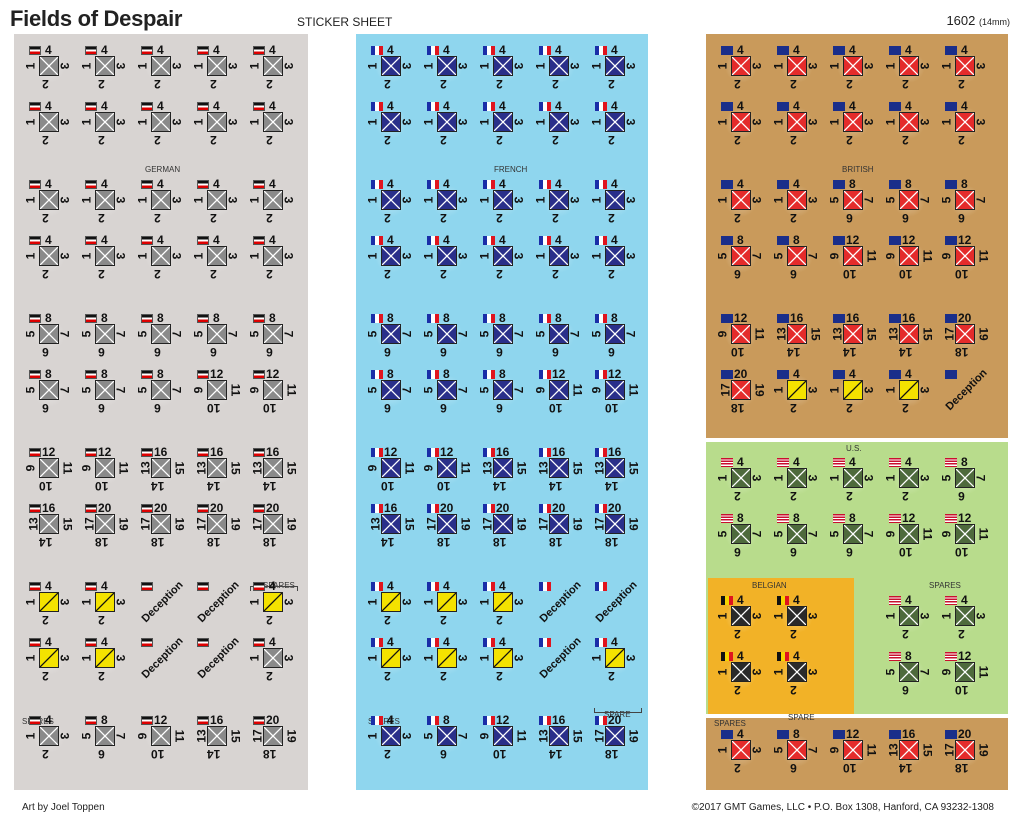 The height and width of the screenshot is (823, 1024). What do you see at coordinates (910, 336) in the screenshot?
I see `unit-counter: 16 13 15 14` at bounding box center [910, 336].